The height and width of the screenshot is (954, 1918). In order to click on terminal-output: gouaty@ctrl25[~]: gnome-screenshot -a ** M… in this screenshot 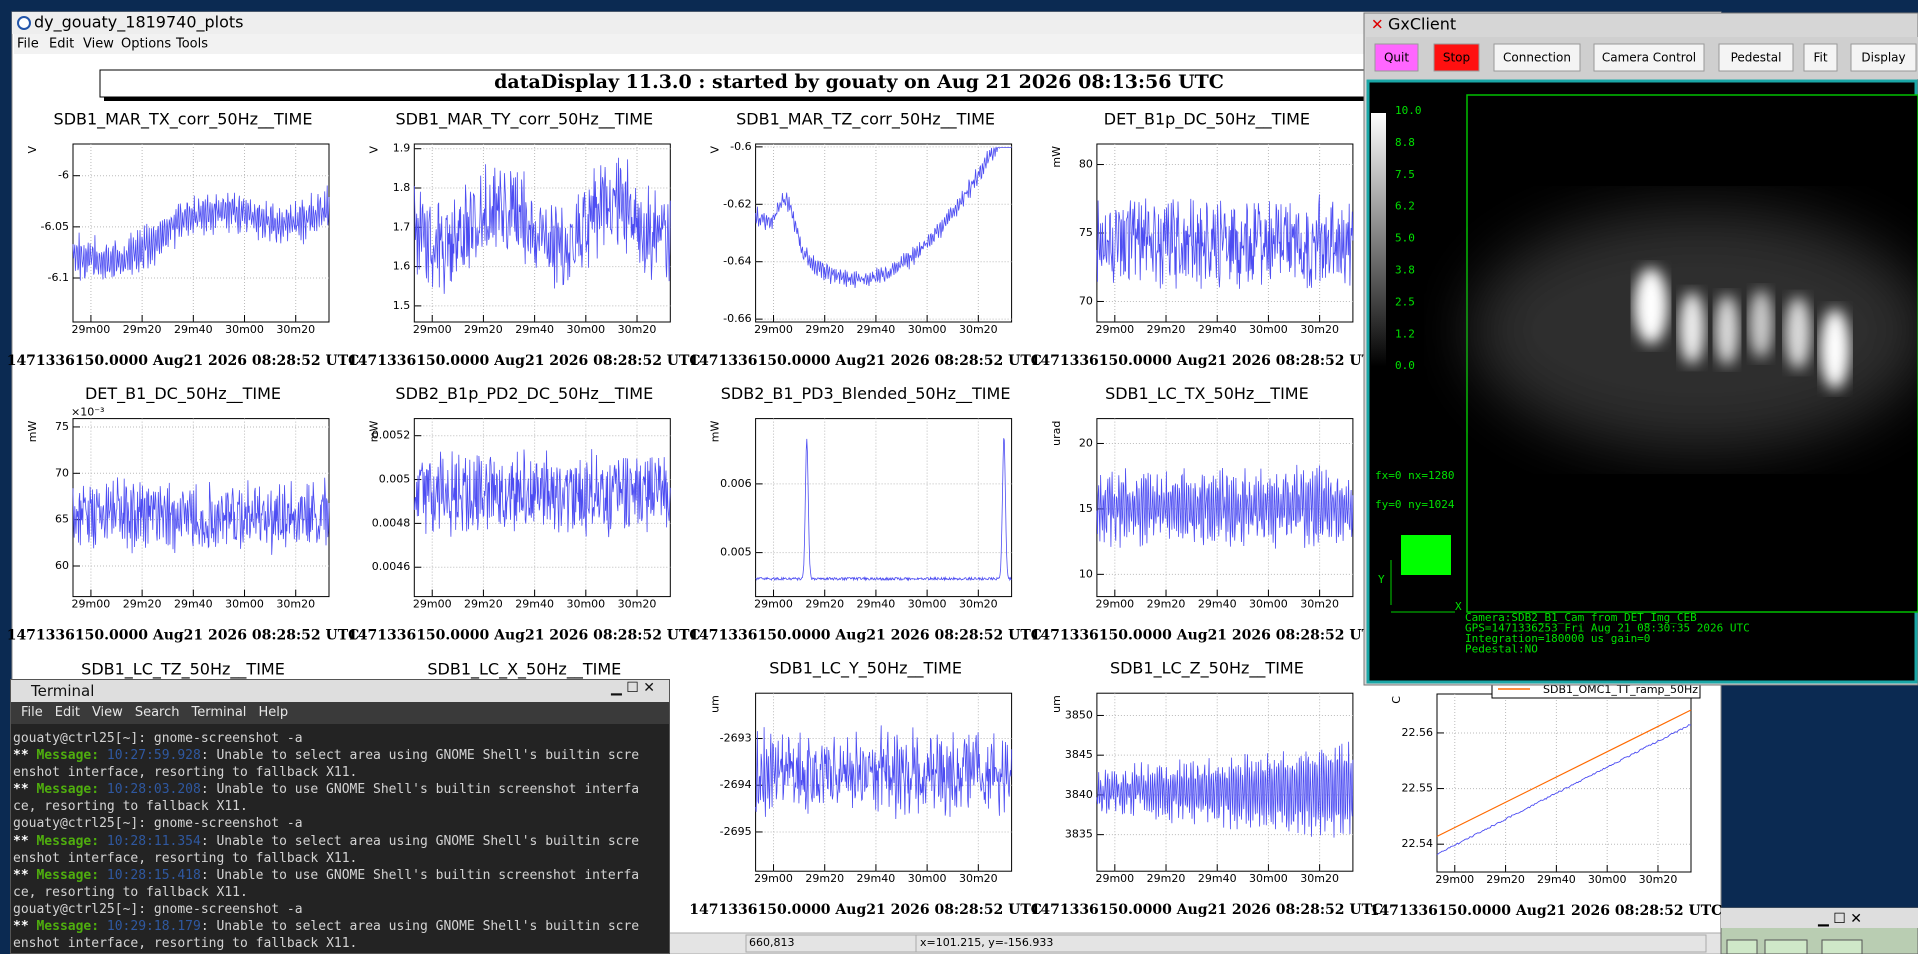, I will do `click(340, 838)`.